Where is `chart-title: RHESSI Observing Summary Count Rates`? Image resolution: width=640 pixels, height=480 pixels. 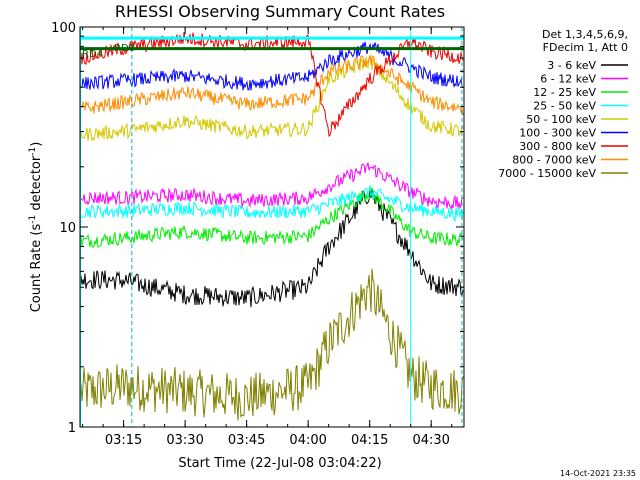 chart-title: RHESSI Observing Summary Count Rates is located at coordinates (280, 11).